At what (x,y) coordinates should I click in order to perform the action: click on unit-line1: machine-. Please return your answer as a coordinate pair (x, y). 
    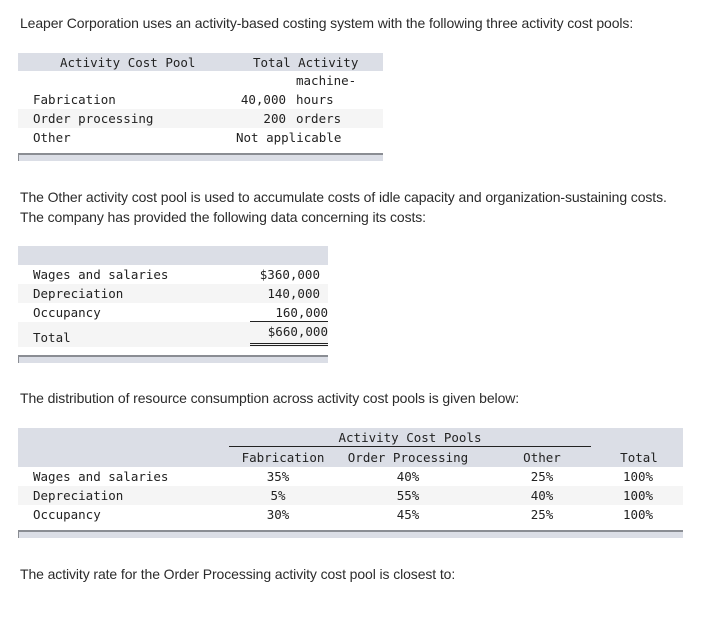
    Looking at the image, I should click on (326, 80).